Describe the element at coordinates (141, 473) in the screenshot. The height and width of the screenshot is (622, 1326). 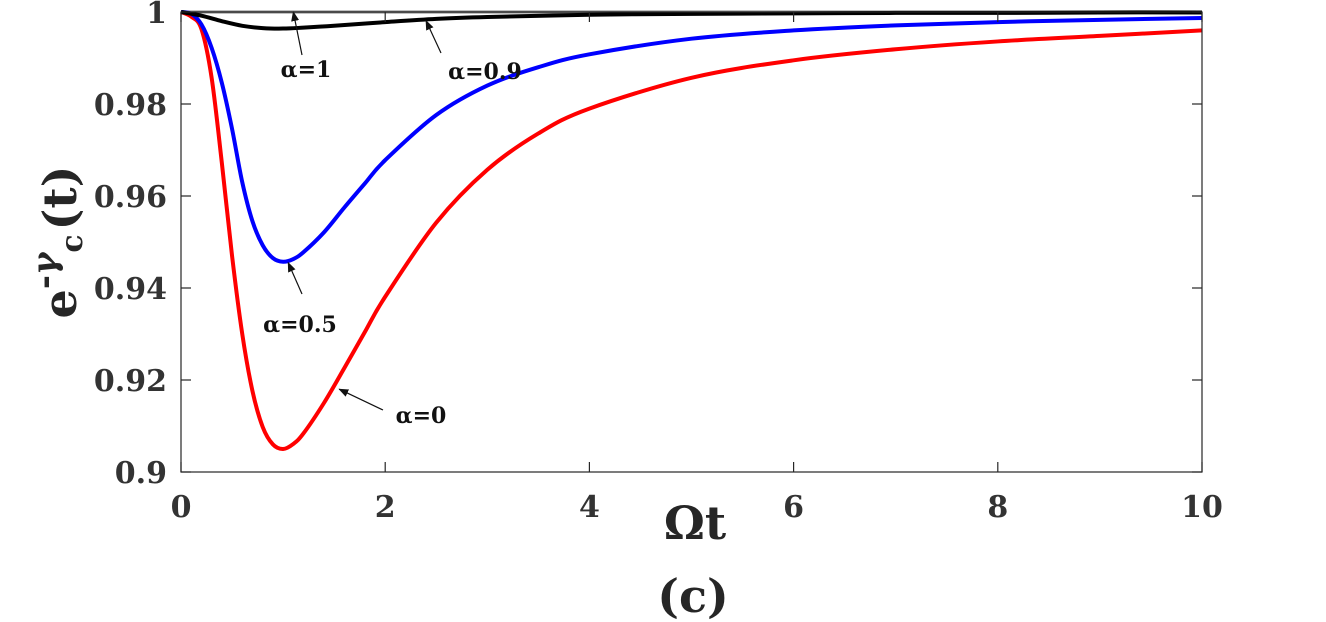
I see `y-tick-label: 0.9` at that location.